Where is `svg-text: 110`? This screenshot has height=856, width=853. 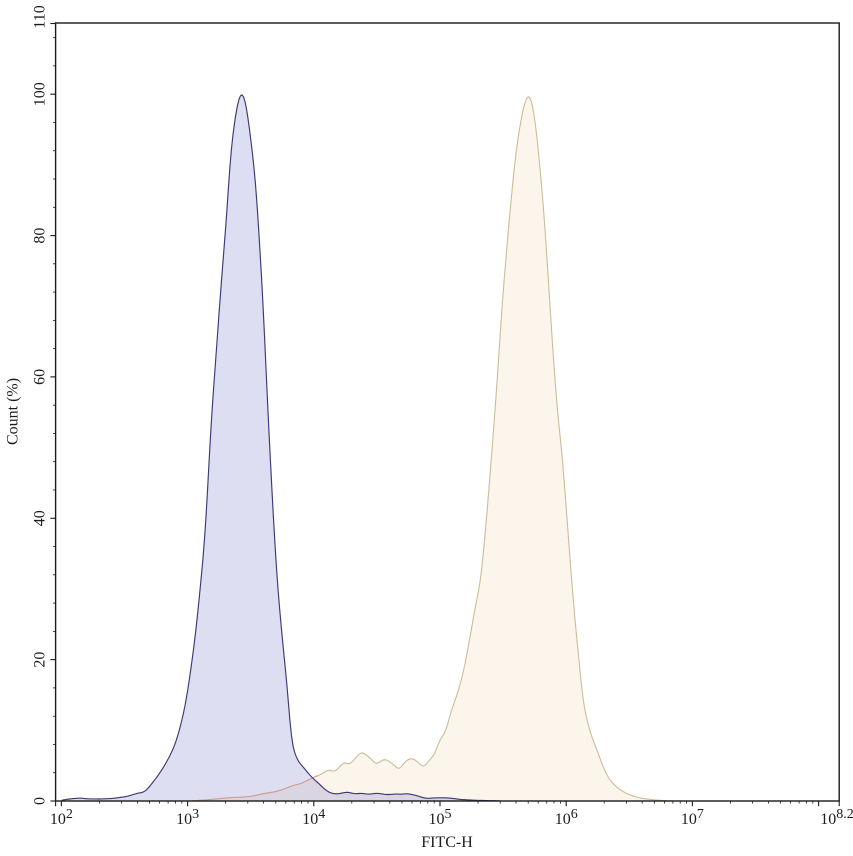 svg-text: 110 is located at coordinates (40, 16).